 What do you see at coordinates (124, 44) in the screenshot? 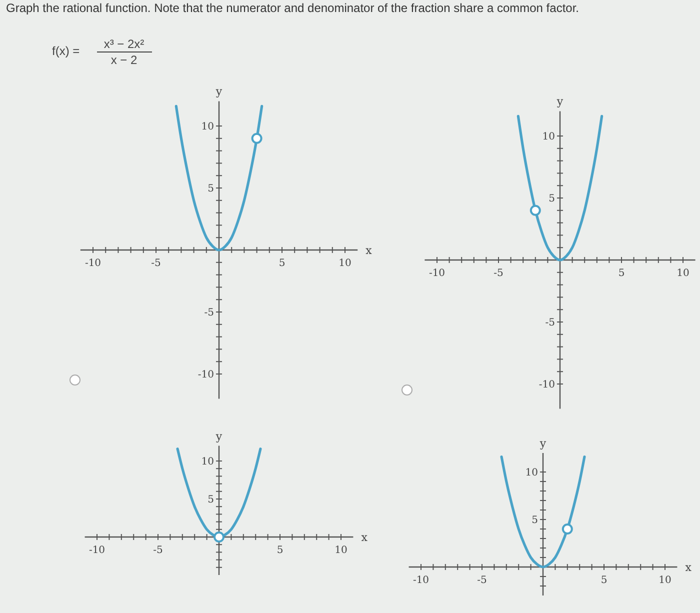
I see `text: x³ − 2x²` at bounding box center [124, 44].